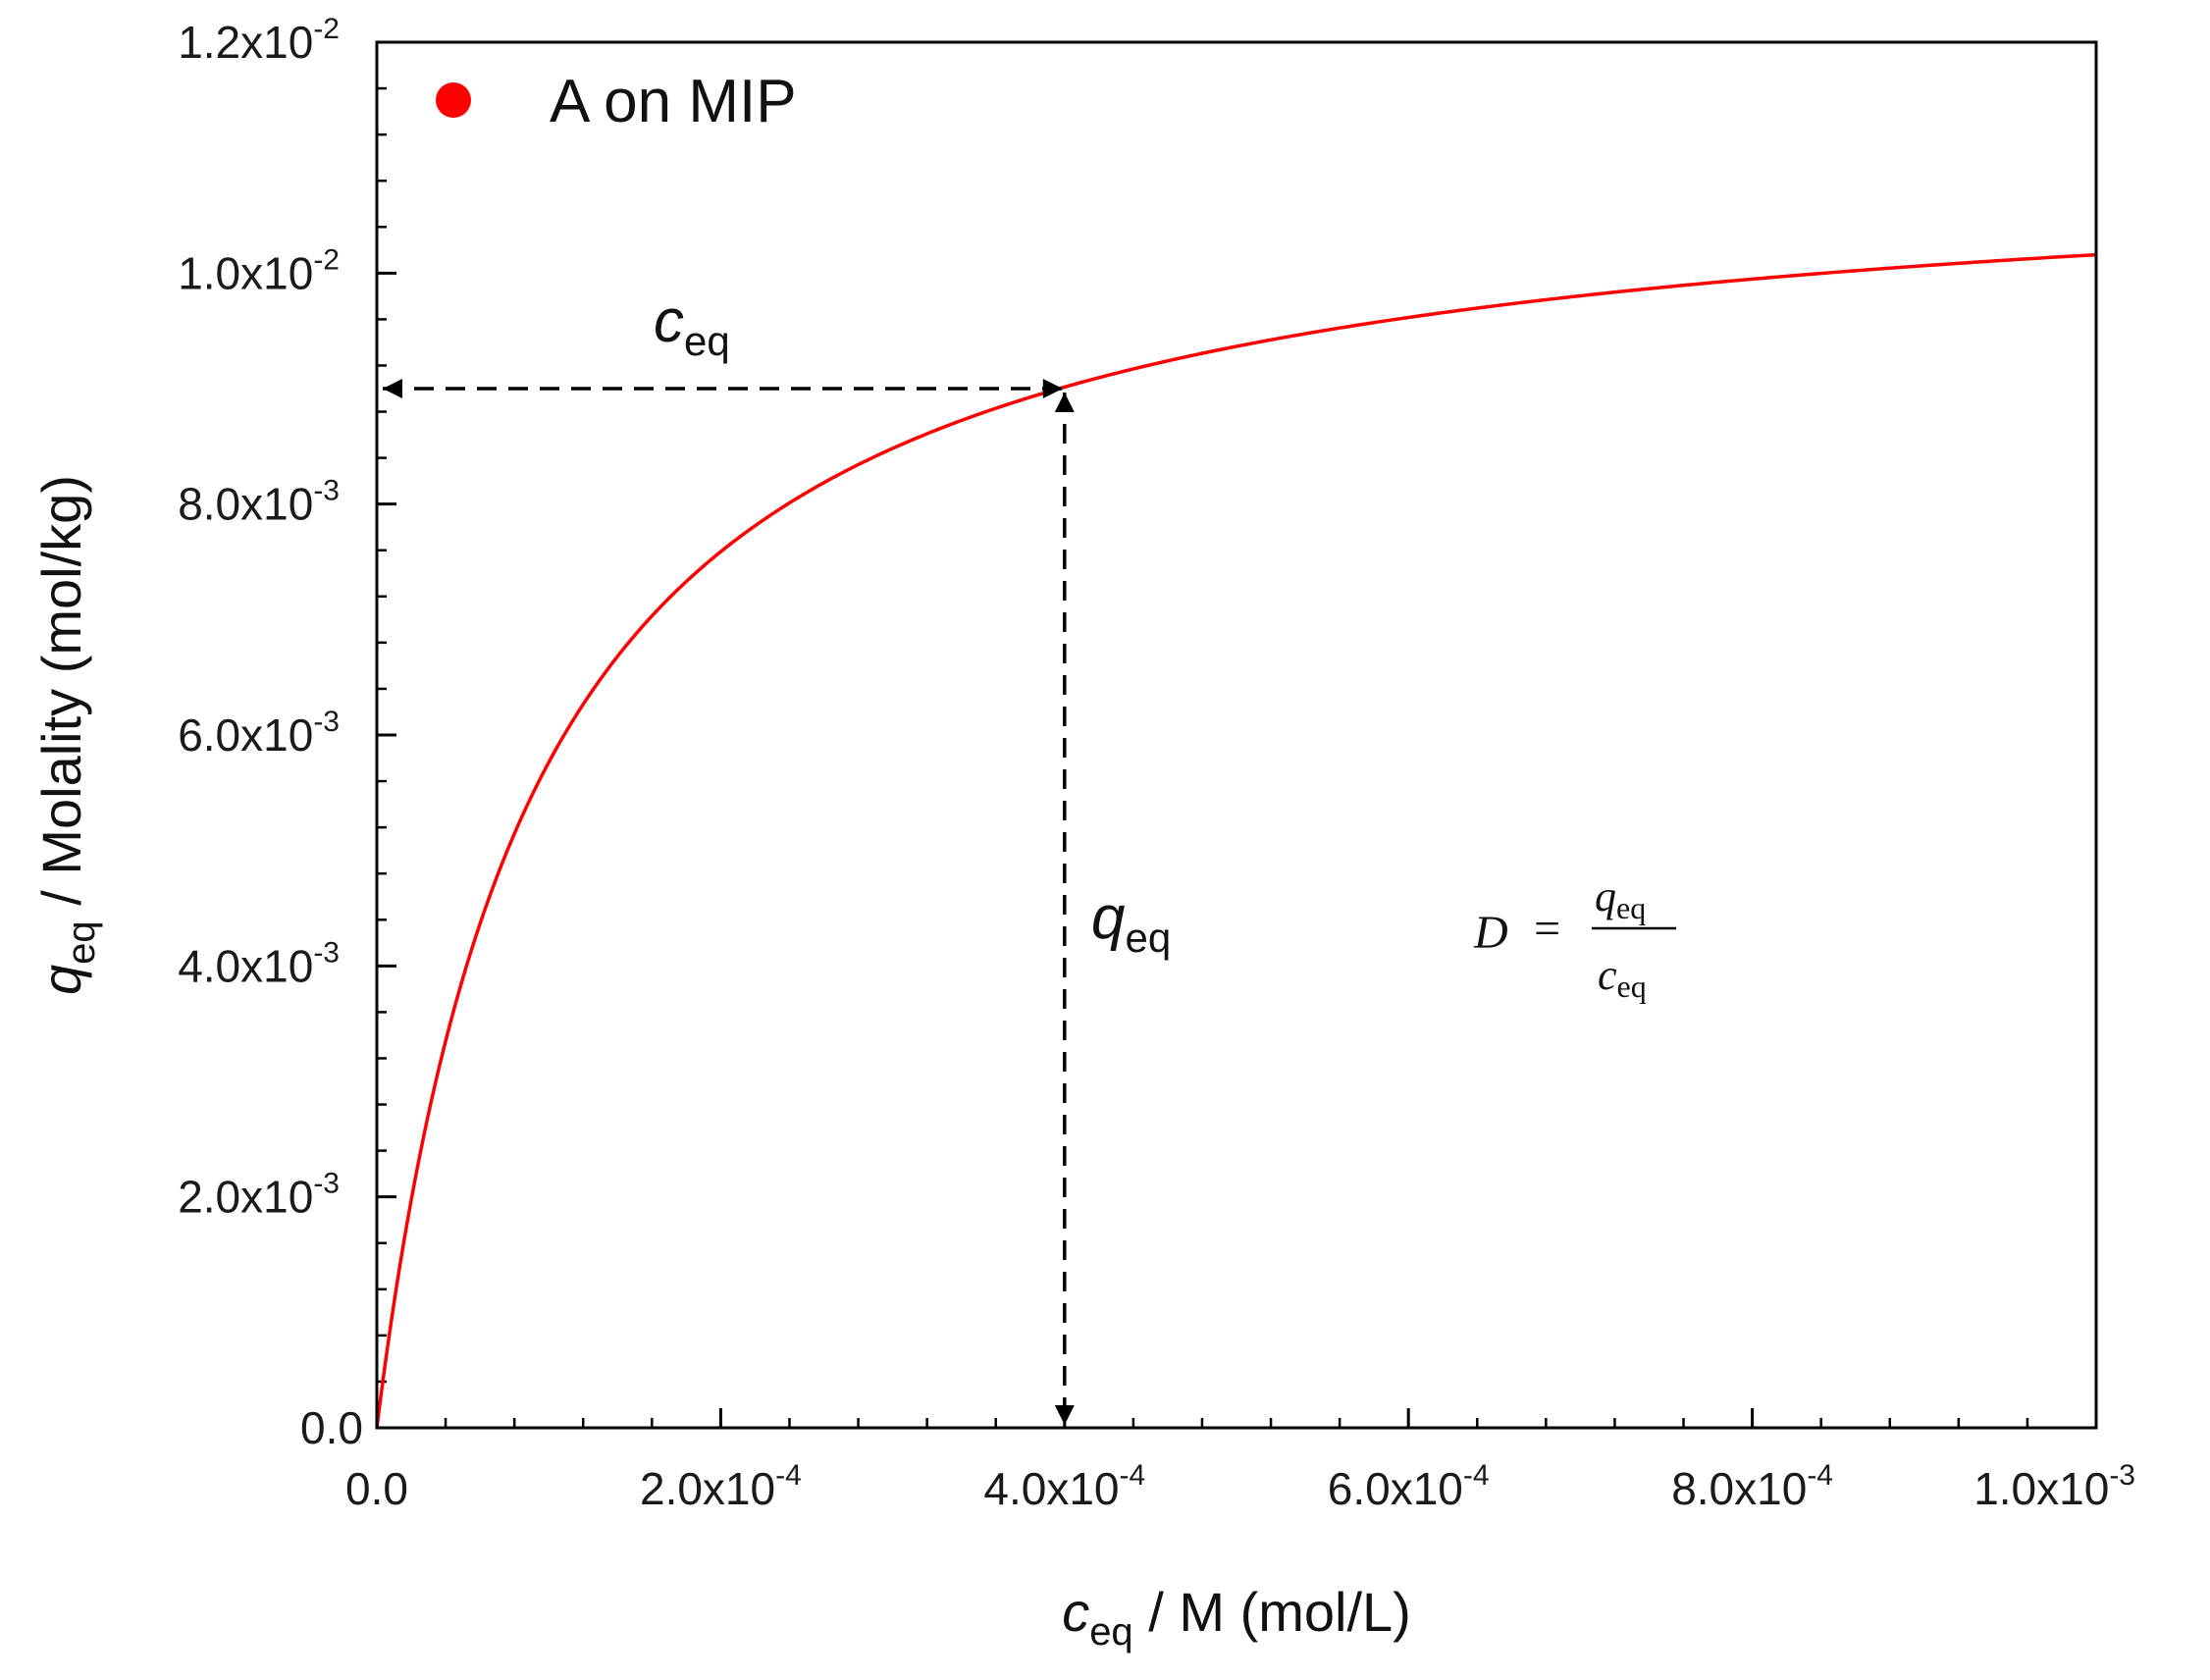 This screenshot has height=1680, width=2210. Describe the element at coordinates (1490, 933) in the screenshot. I see `formula-lhs: D` at that location.